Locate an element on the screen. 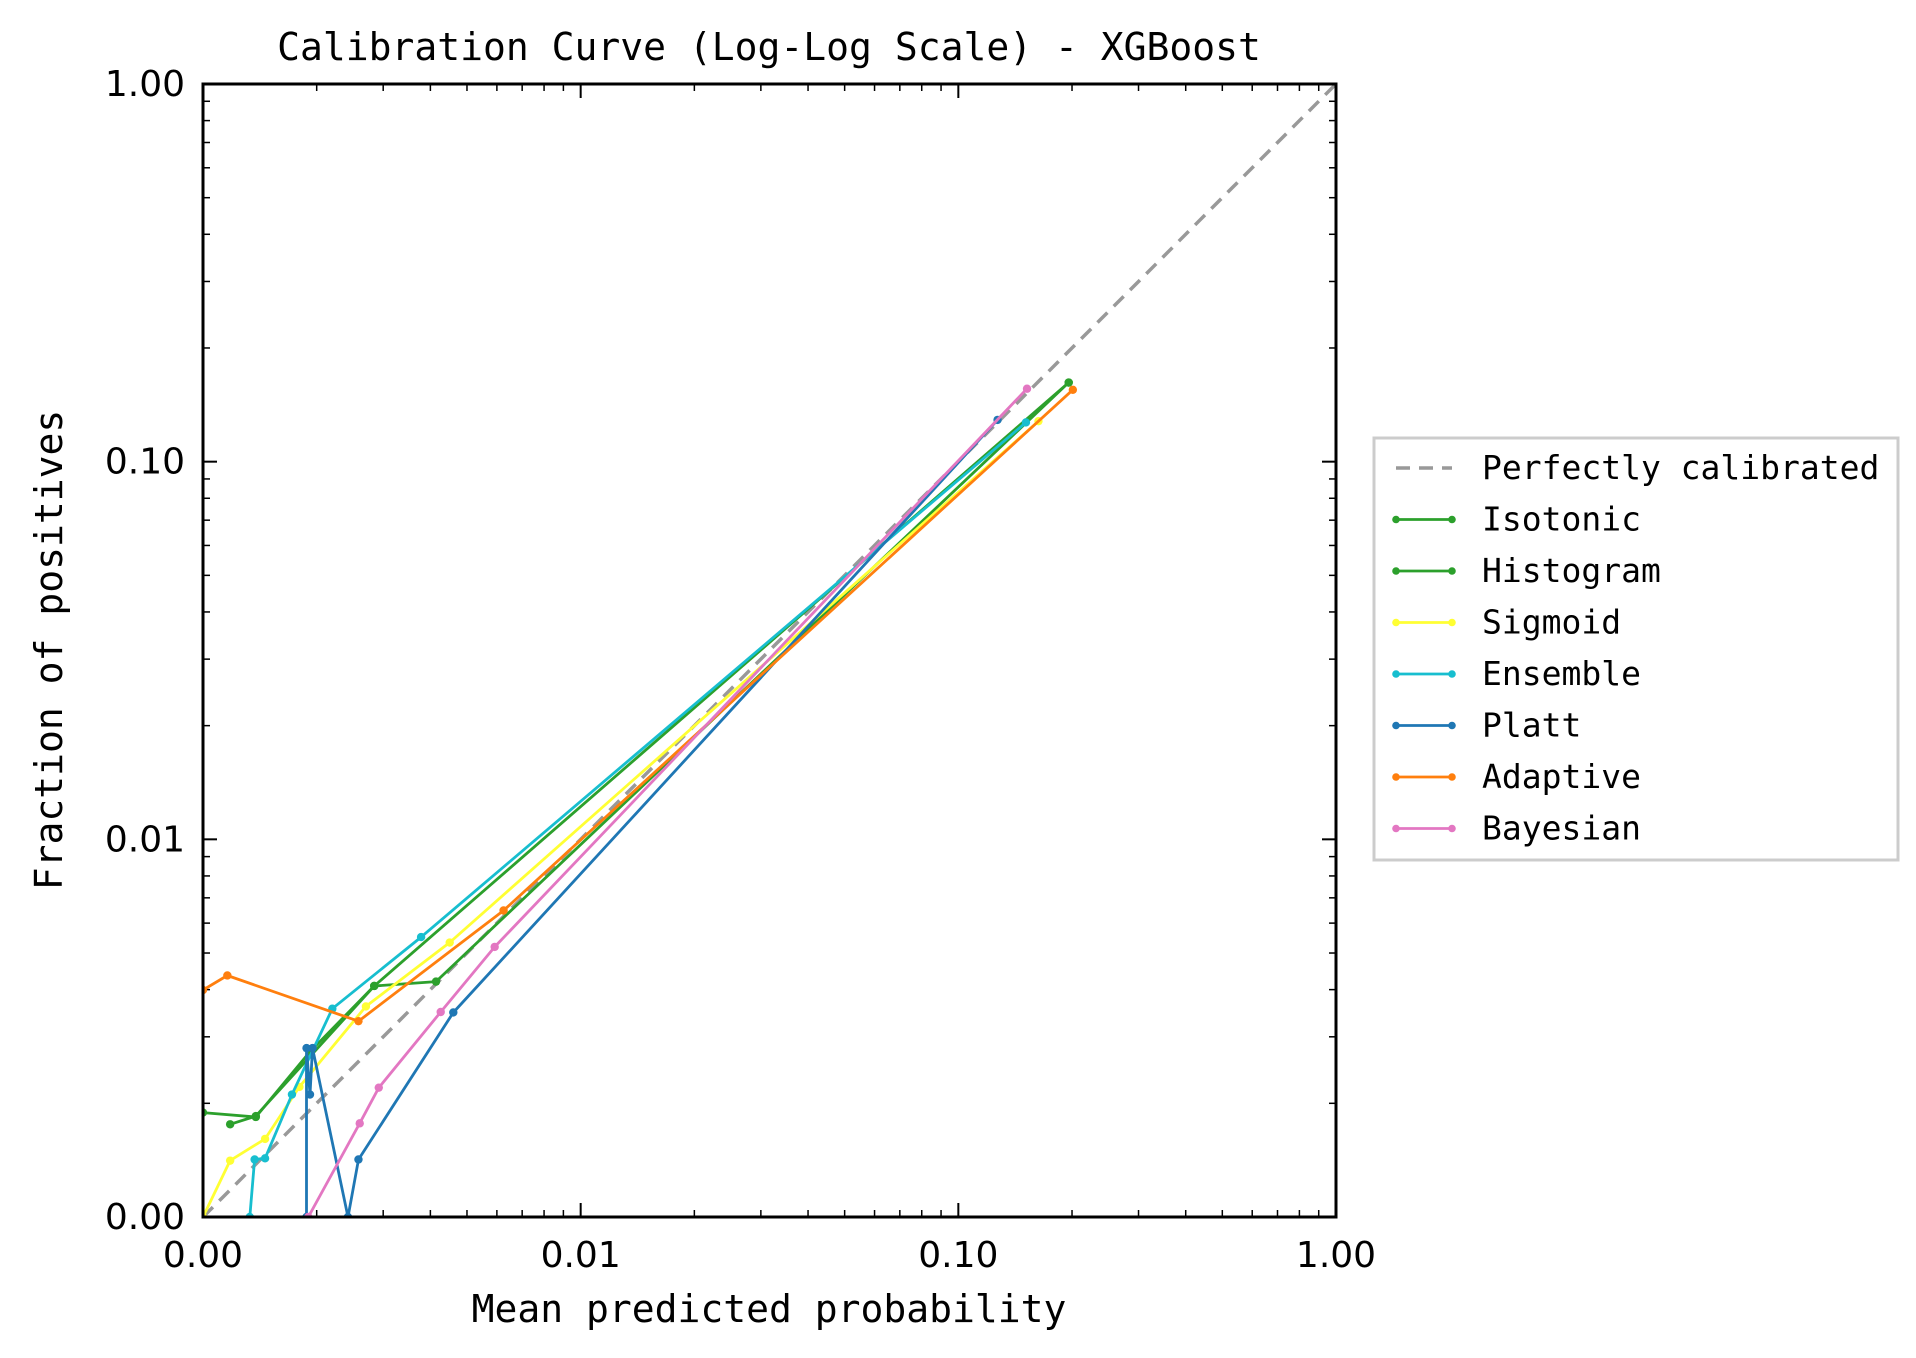 Image resolution: width=1916 pixels, height=1358 pixels. legend-label: Sigmoid is located at coordinates (1551, 622).